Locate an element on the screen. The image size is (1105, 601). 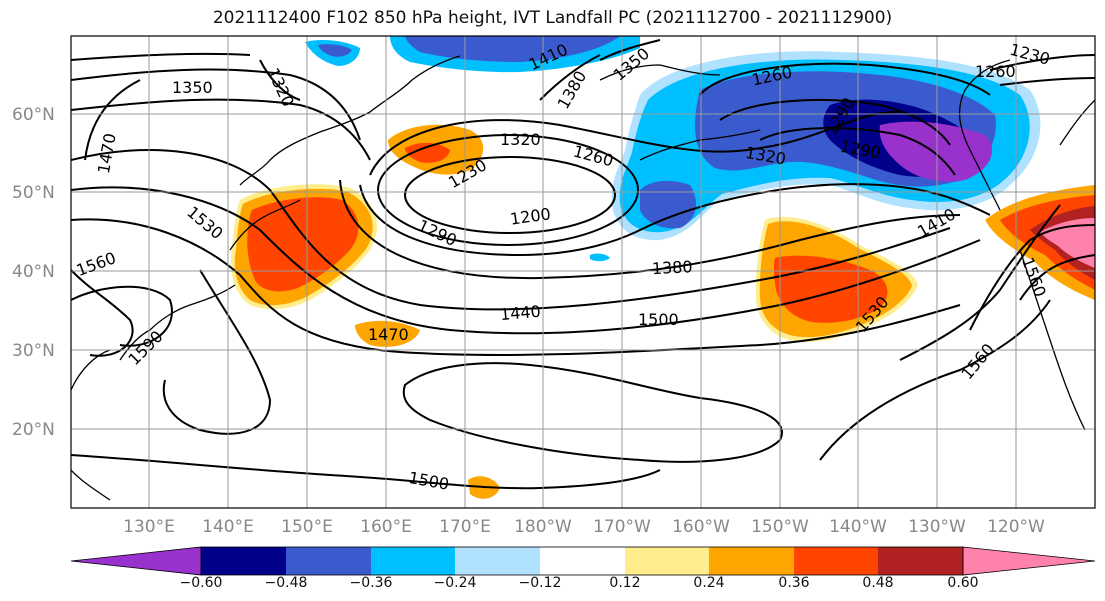
colorbar-boxes is located at coordinates (583, 561).